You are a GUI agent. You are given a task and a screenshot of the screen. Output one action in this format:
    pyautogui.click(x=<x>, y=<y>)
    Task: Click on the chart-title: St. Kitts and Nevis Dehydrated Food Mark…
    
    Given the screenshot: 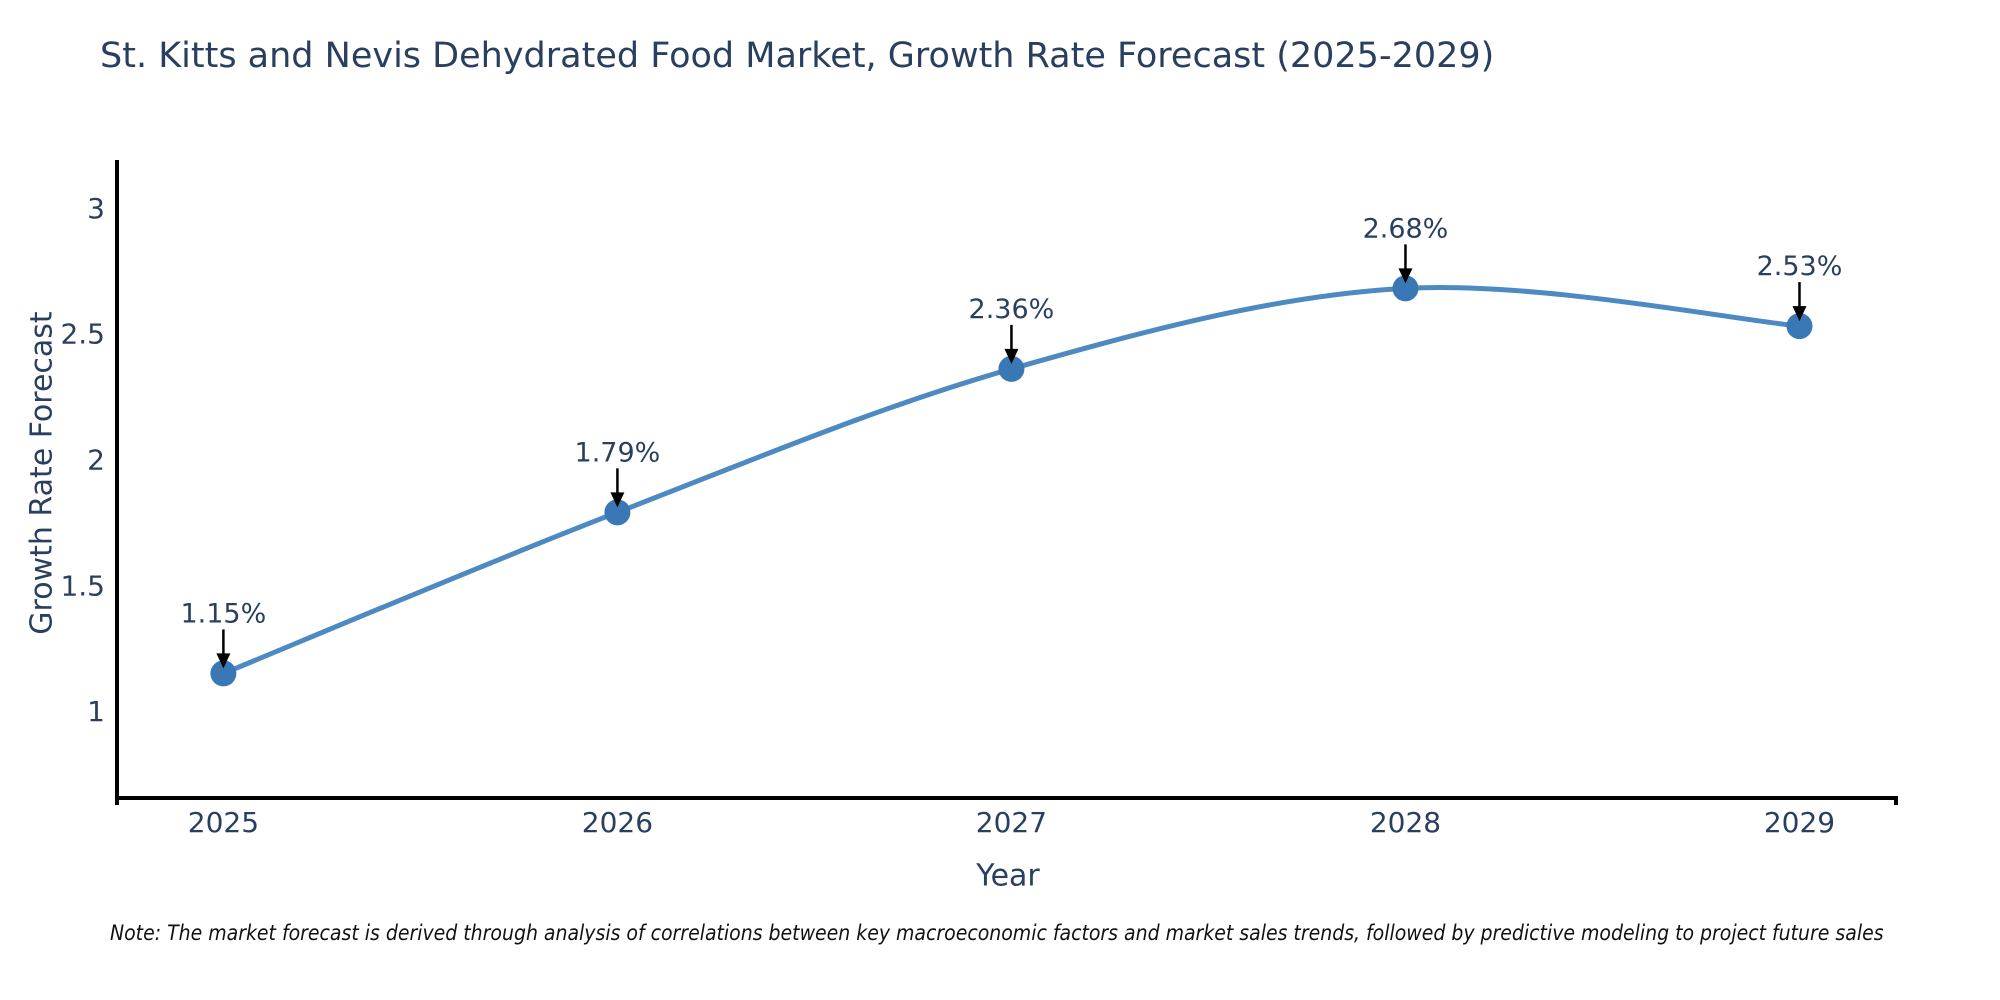 What is the action you would take?
    pyautogui.click(x=797, y=56)
    